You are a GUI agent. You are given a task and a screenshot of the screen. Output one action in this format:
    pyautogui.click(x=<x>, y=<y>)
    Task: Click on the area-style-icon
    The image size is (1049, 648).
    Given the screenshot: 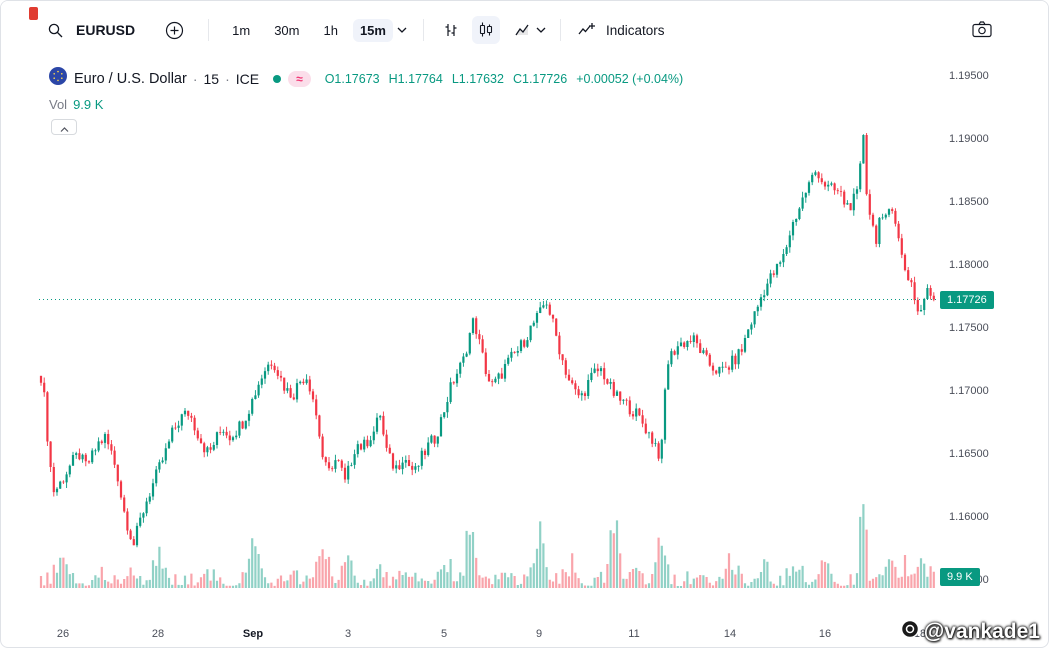 What is the action you would take?
    pyautogui.click(x=523, y=30)
    